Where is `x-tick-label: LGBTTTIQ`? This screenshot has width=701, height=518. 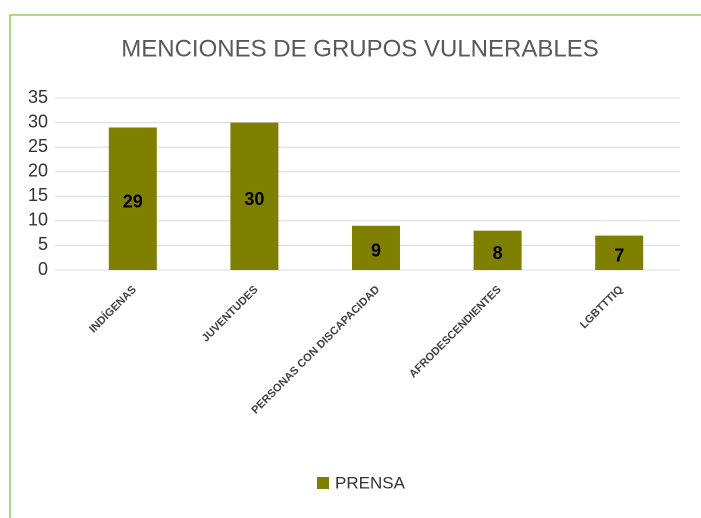
x-tick-label: LGBTTTIQ is located at coordinates (602, 307).